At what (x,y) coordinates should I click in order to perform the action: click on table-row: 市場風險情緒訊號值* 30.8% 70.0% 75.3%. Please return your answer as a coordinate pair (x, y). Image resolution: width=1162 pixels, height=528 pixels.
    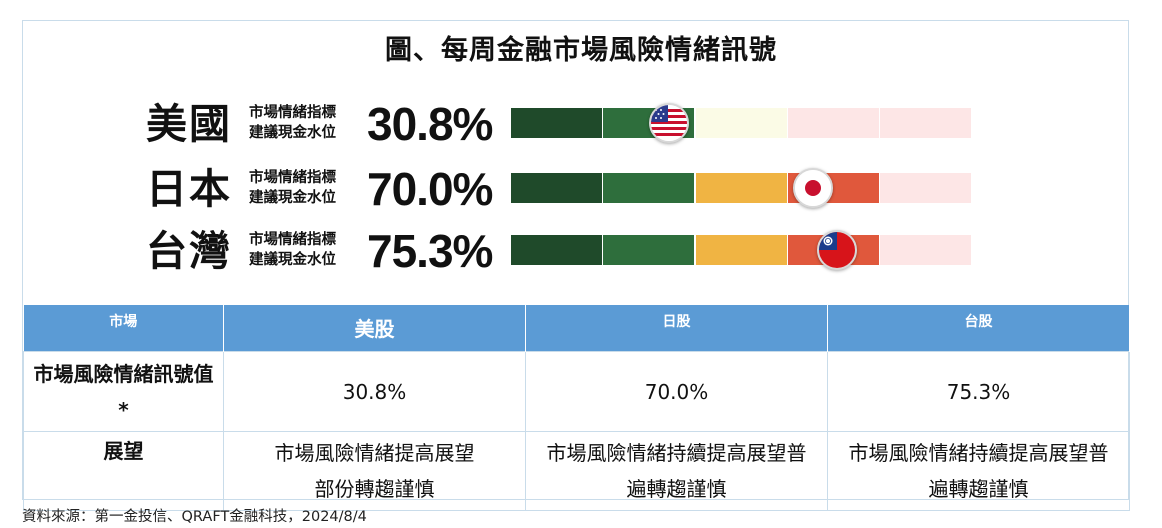
    Looking at the image, I should click on (576, 391).